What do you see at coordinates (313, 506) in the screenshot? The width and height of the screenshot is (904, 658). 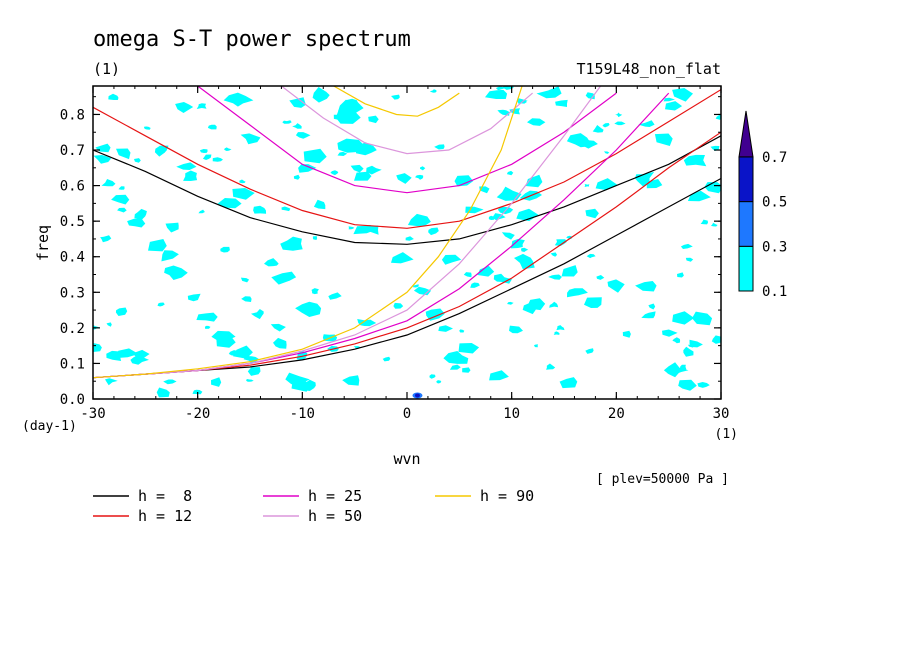 I see `legend: h = 8 h = 25 h = 90 h = 12 h = 50` at bounding box center [313, 506].